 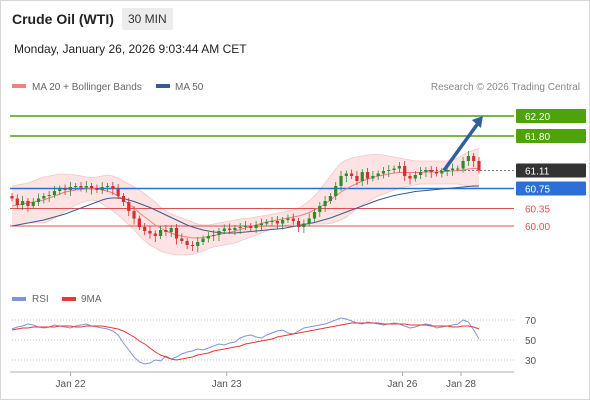 I want to click on ma9-legend-swatch, so click(x=69, y=299).